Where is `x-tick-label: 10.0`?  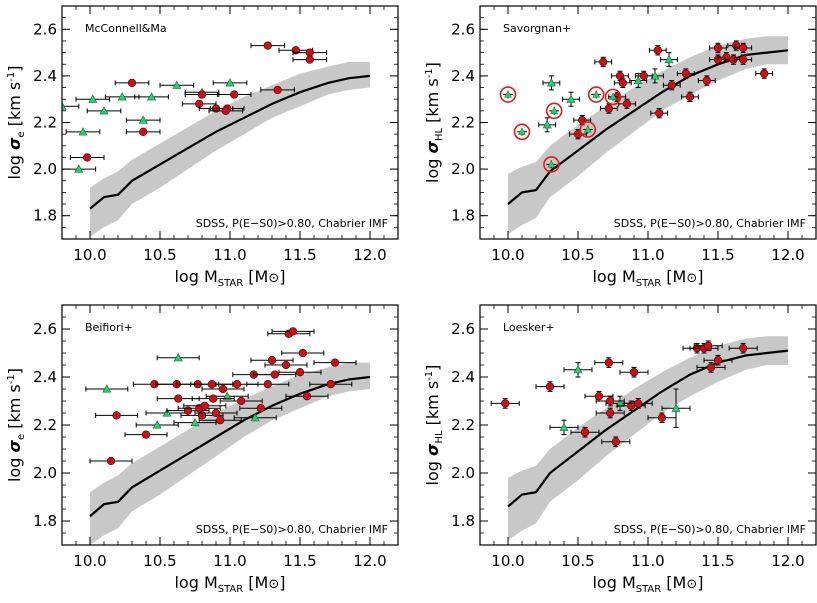 x-tick-label: 10.0 is located at coordinates (89, 561).